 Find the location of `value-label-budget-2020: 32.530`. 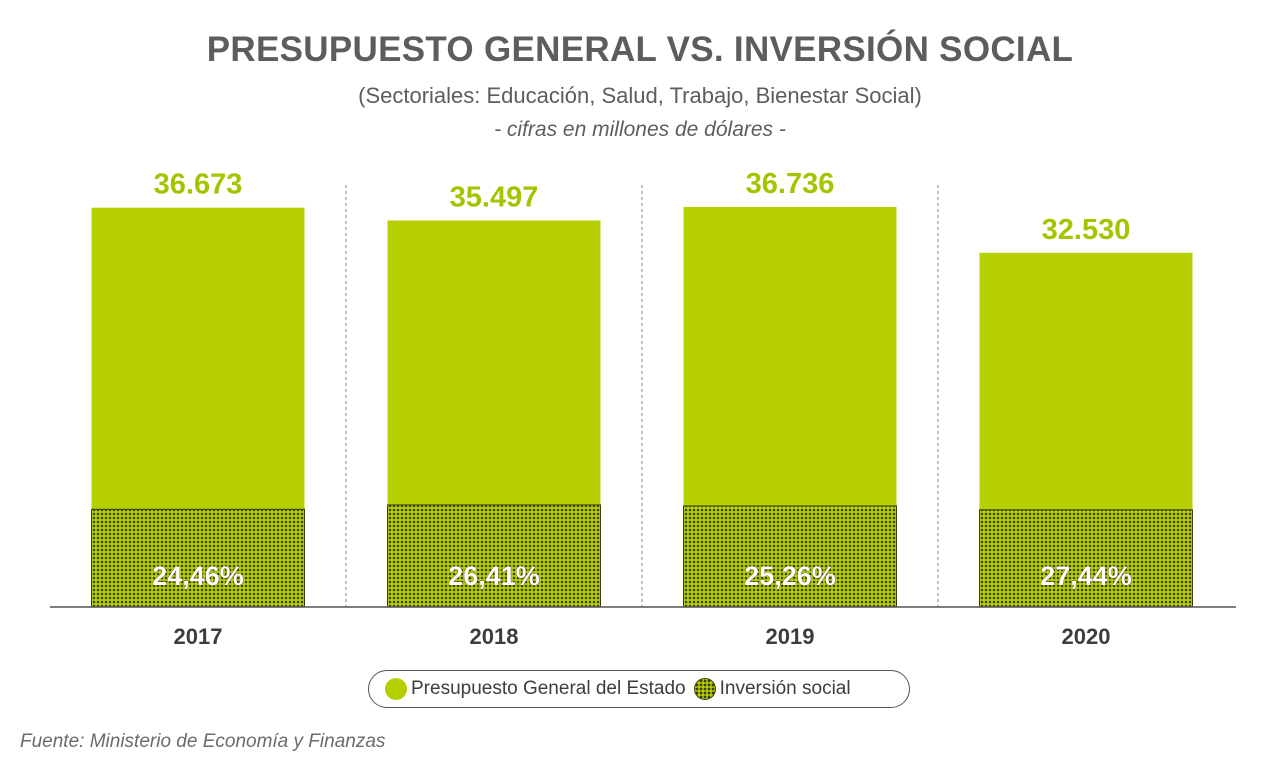

value-label-budget-2020: 32.530 is located at coordinates (1086, 230).